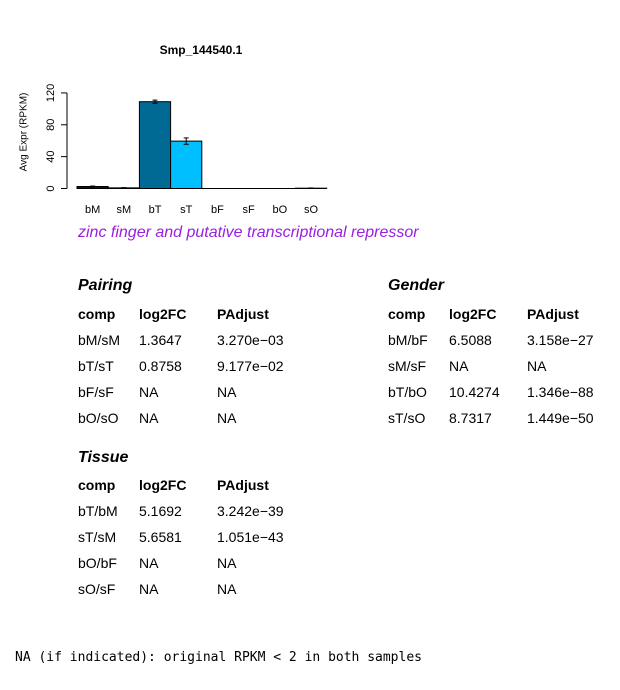 The width and height of the screenshot is (620, 690). I want to click on table-cell: 1.449e−50, so click(560, 418).